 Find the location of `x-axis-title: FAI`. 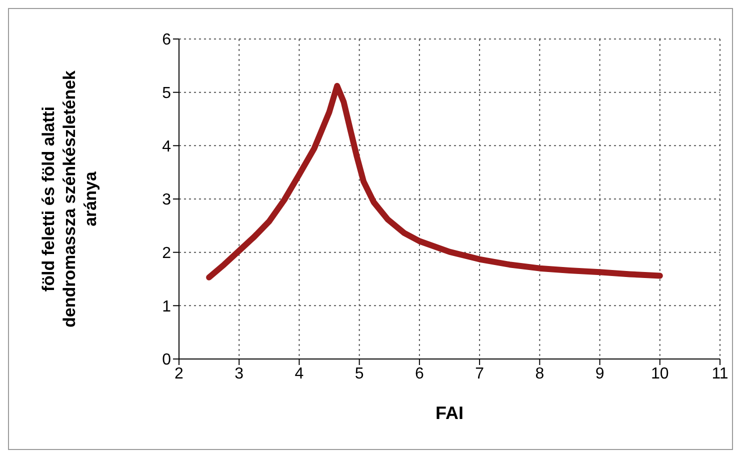

x-axis-title: FAI is located at coordinates (449, 413).